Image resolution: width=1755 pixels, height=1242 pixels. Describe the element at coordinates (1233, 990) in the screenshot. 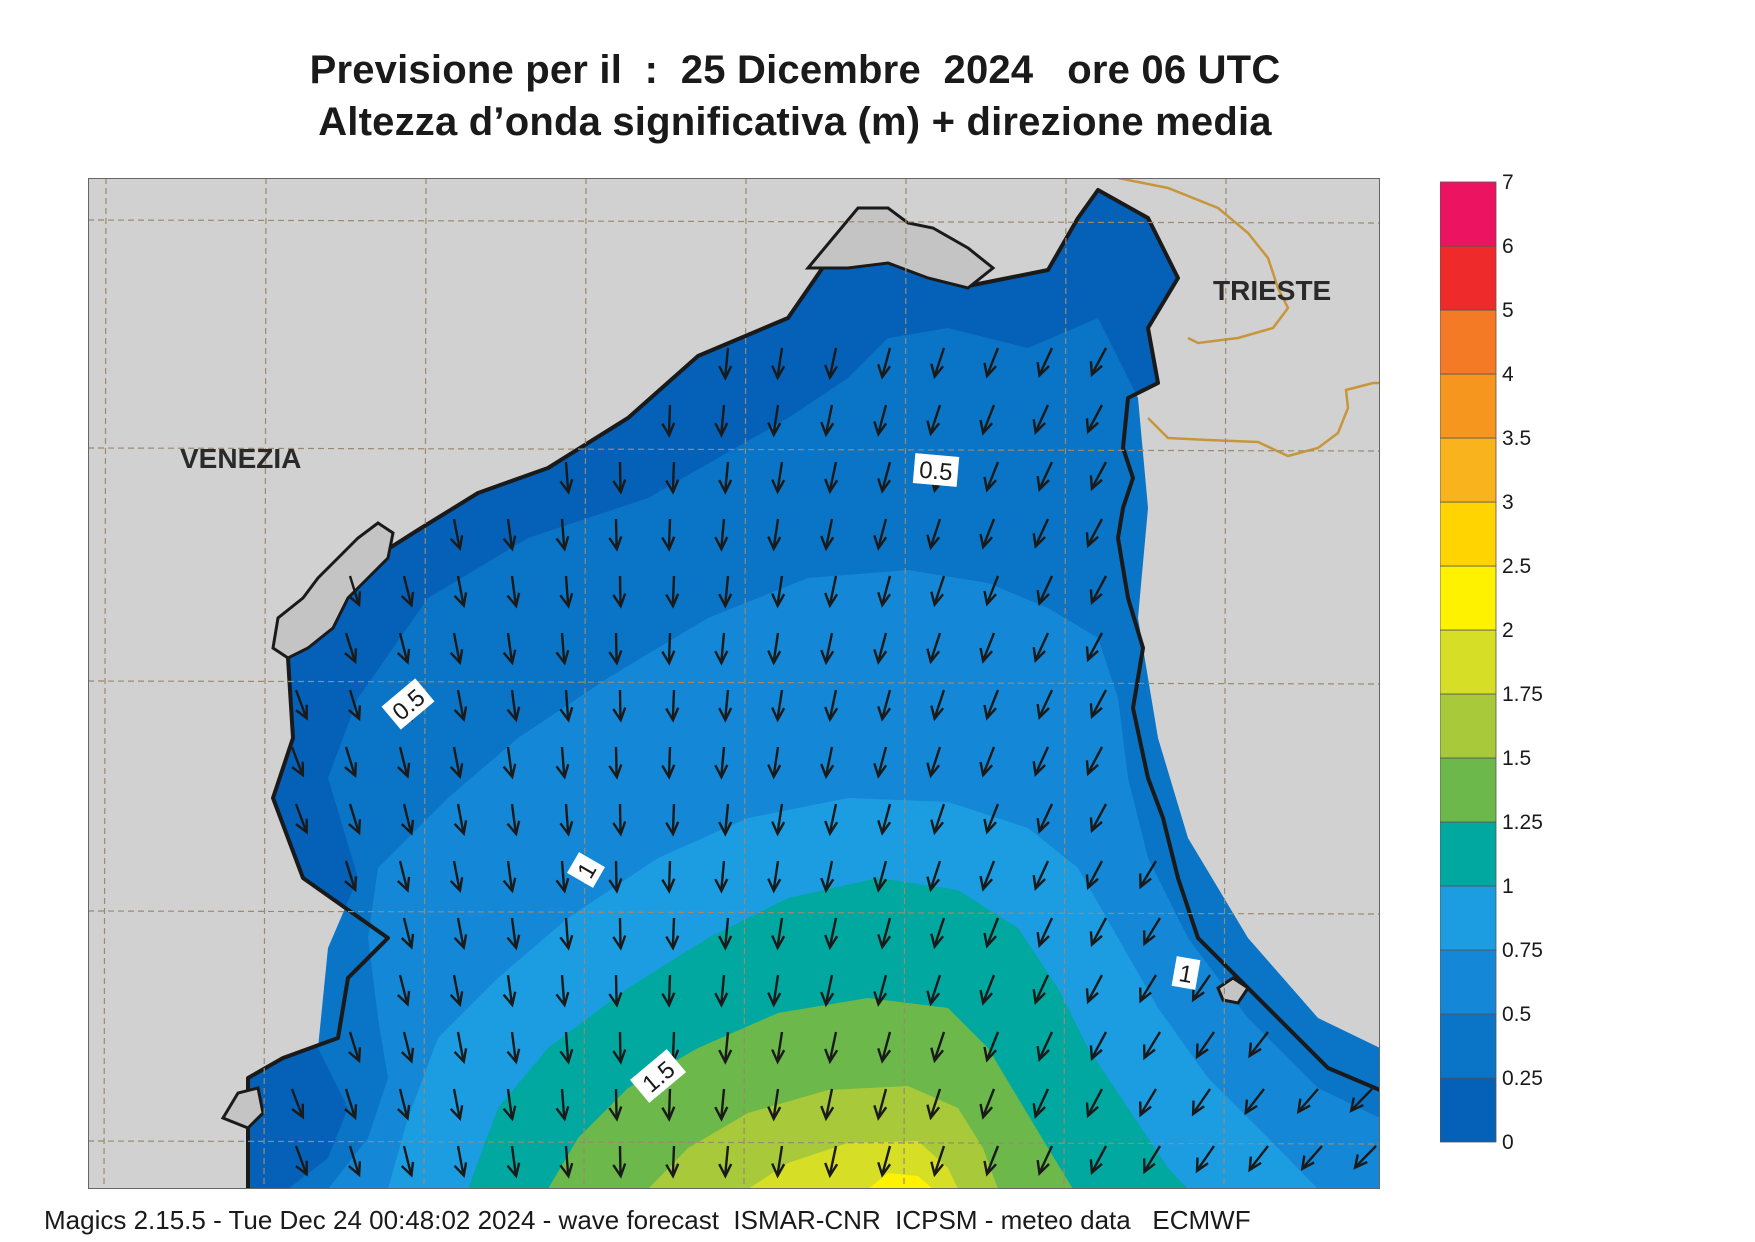

I see `east-island` at that location.